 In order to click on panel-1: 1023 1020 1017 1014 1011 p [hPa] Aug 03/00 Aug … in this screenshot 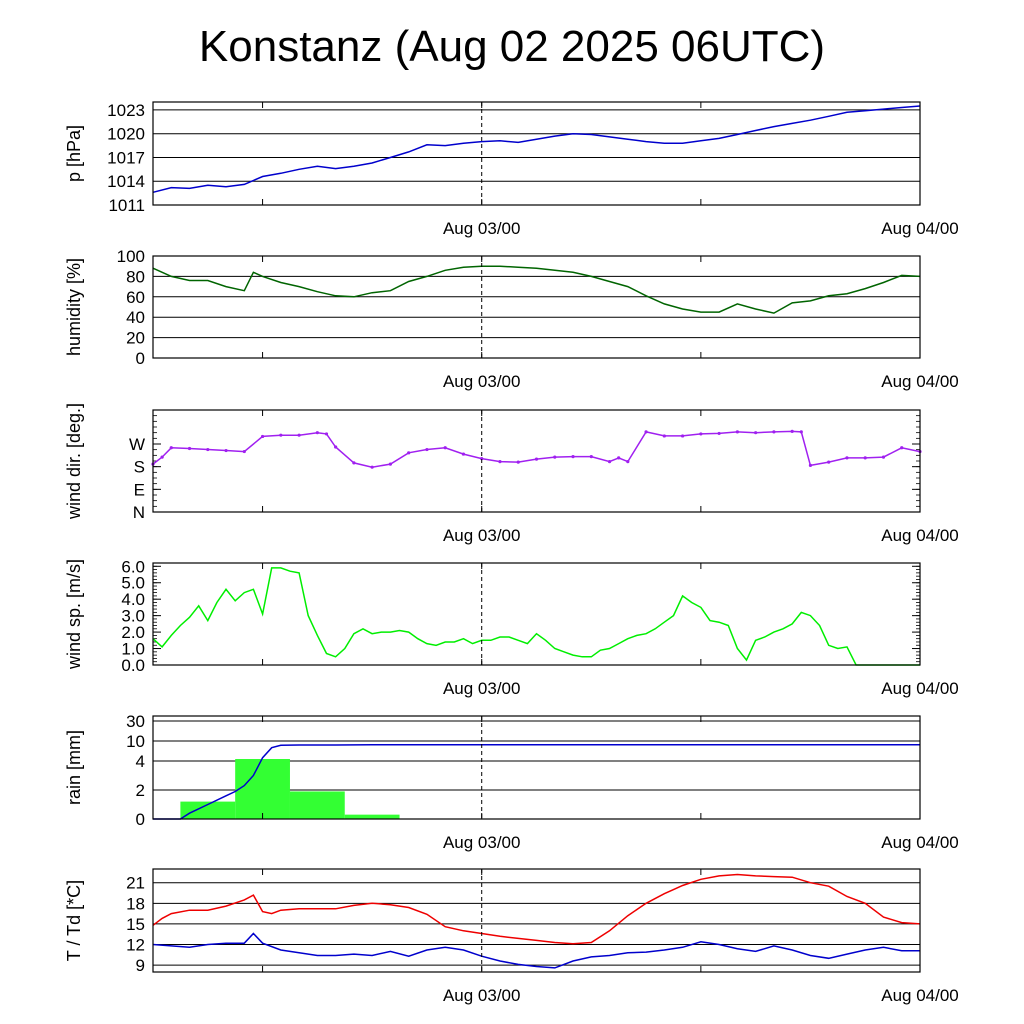, I will do `click(511, 169)`.